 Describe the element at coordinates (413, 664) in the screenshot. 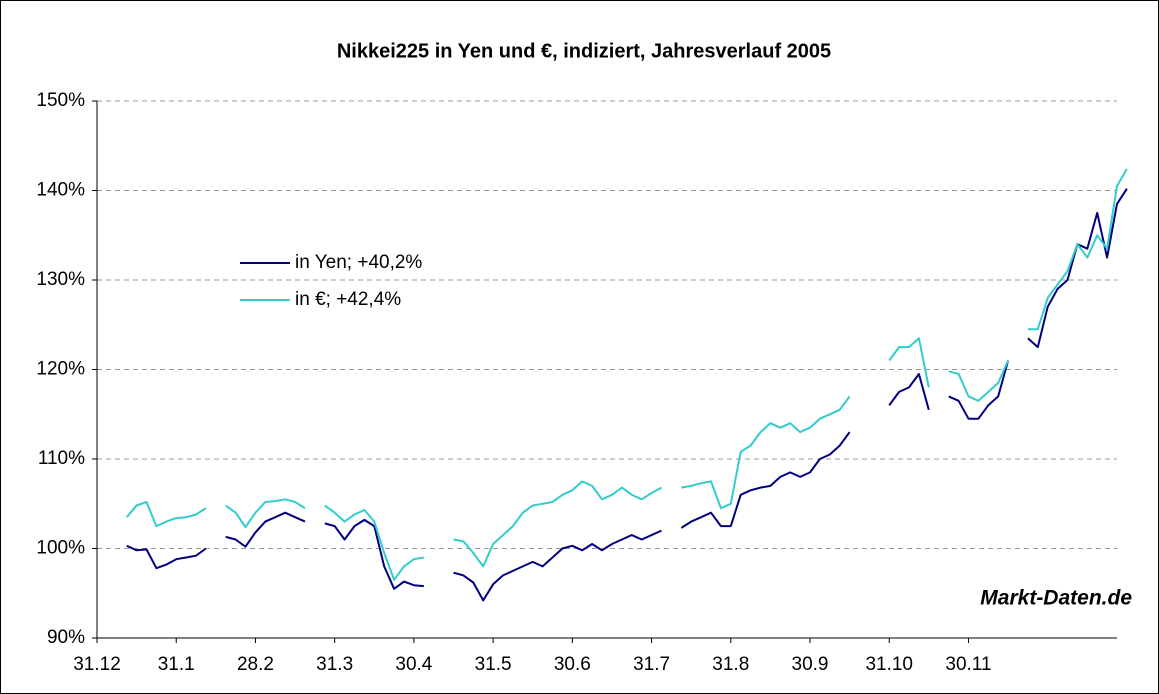

I see `x-tick-label: 30.4` at that location.